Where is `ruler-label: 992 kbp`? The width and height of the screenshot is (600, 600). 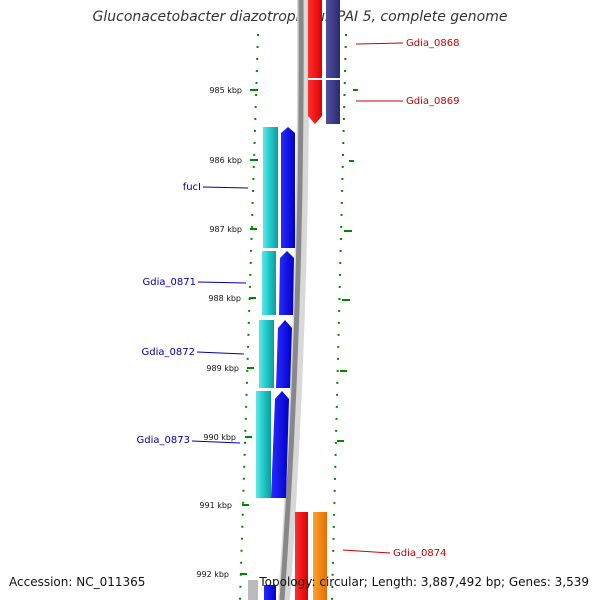 ruler-label: 992 kbp is located at coordinates (212, 574).